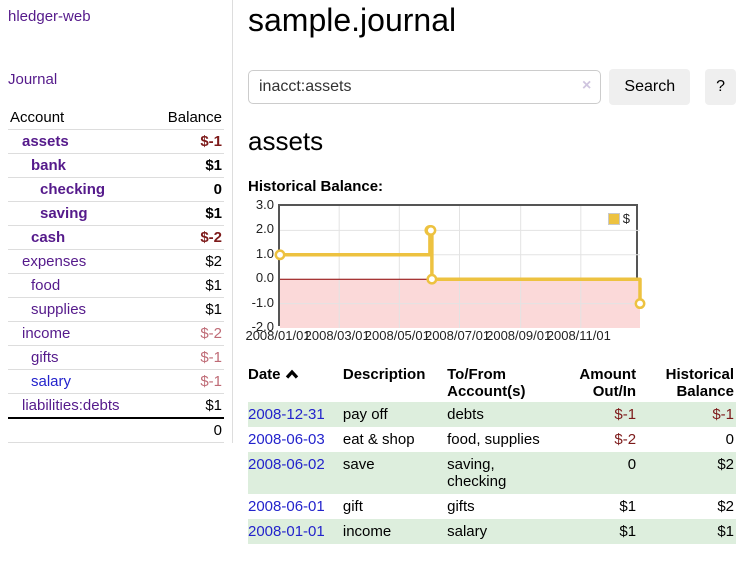 The image size is (742, 582). What do you see at coordinates (194, 117) in the screenshot?
I see `accounts-header-balance: Balance` at bounding box center [194, 117].